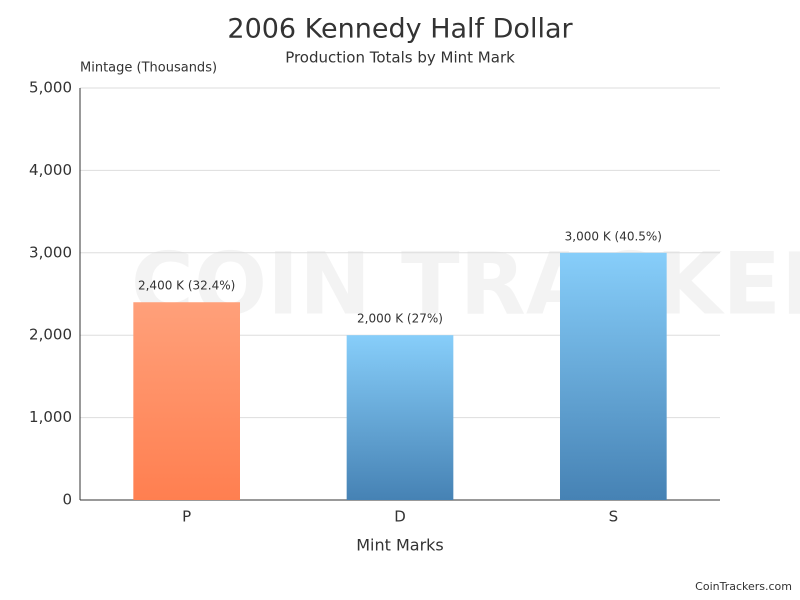  What do you see at coordinates (400, 319) in the screenshot?
I see `value-label: 2,000 K (27%)` at bounding box center [400, 319].